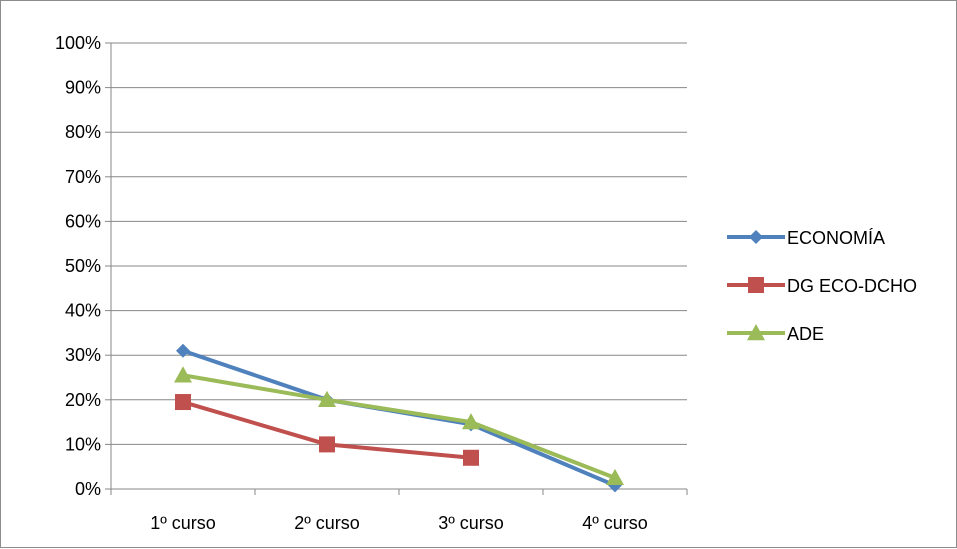  What do you see at coordinates (471, 523) in the screenshot?
I see `x-tick-label: 3º curso` at bounding box center [471, 523].